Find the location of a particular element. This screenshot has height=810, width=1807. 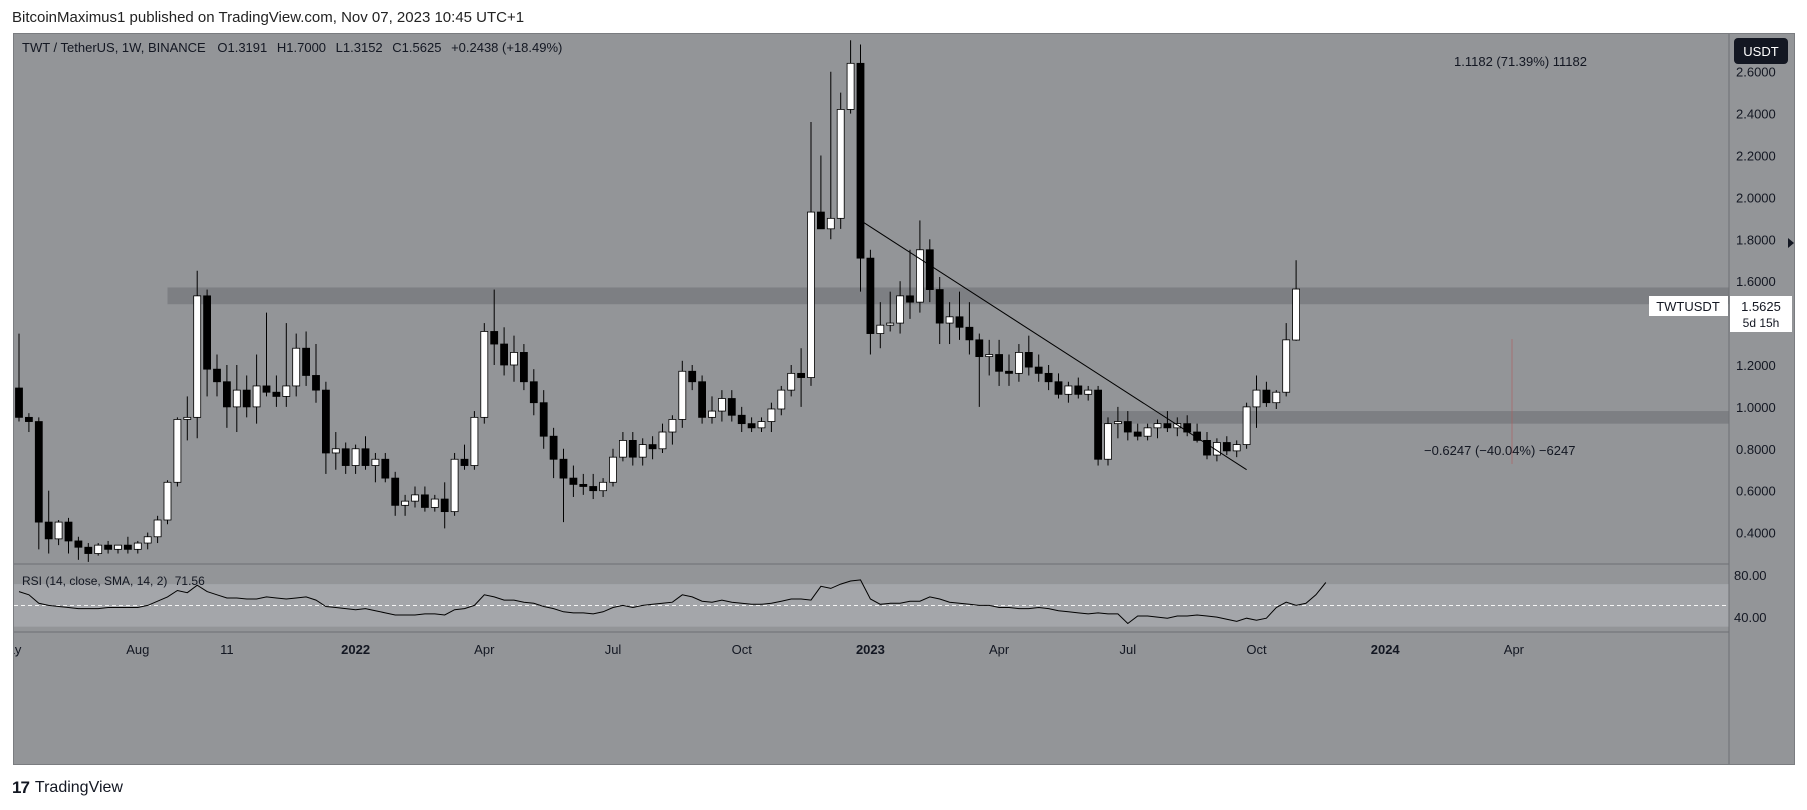

price-tag-ticker: TWTUSDT is located at coordinates (1688, 306).